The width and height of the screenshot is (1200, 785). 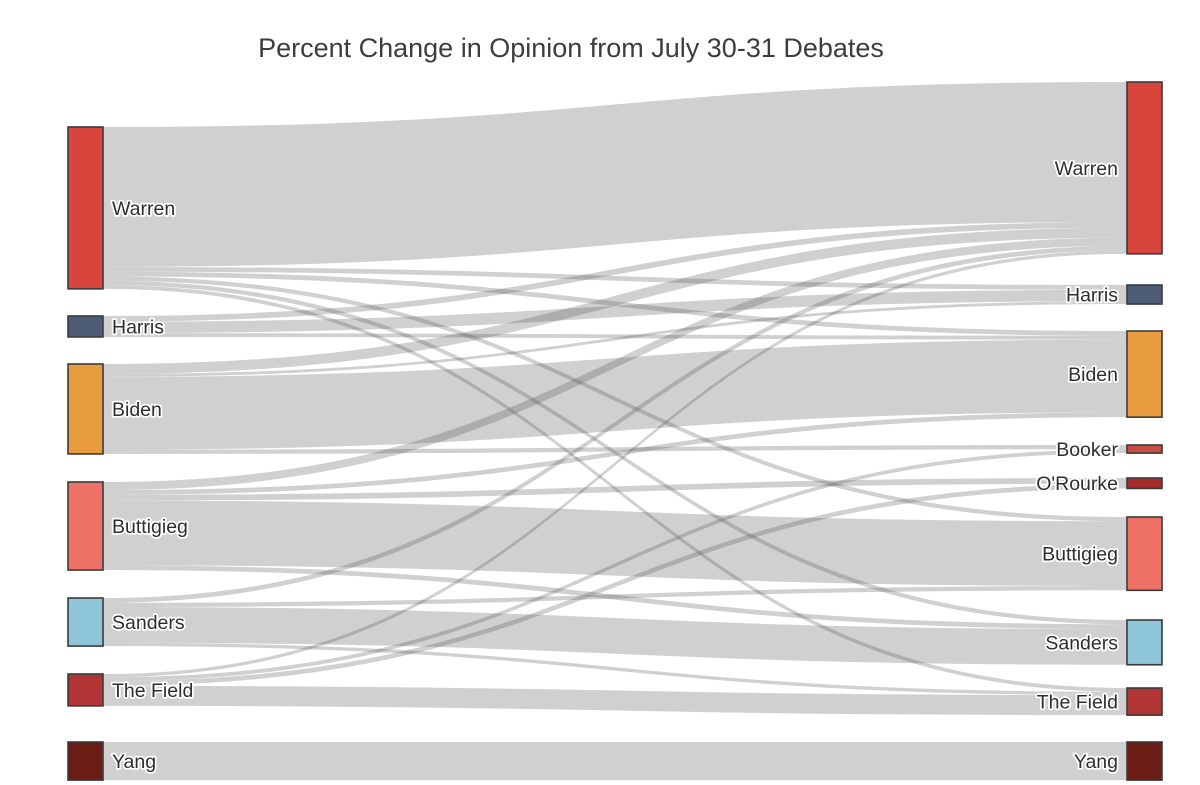 What do you see at coordinates (1092, 296) in the screenshot?
I see `sankey-label-harris-right: Harris` at bounding box center [1092, 296].